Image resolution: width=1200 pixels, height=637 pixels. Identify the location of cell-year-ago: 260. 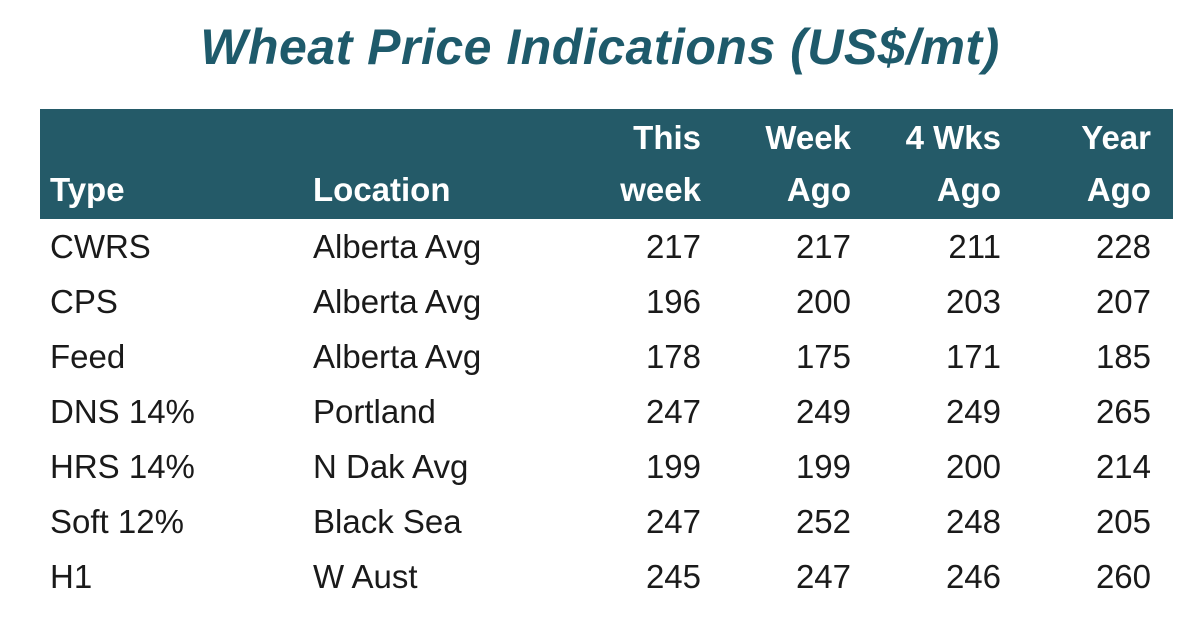
(1123, 576).